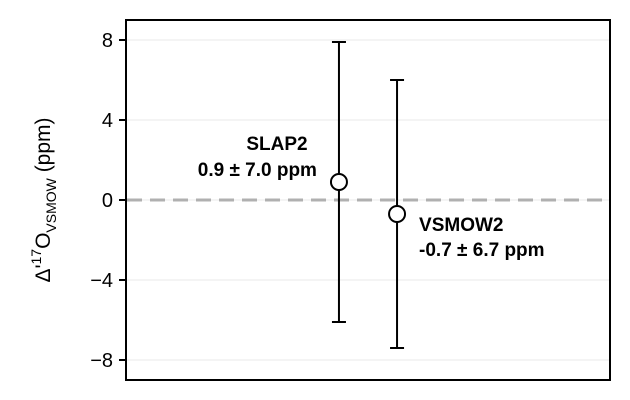 The image size is (630, 400). I want to click on y-tick-label: −4, so click(101, 281).